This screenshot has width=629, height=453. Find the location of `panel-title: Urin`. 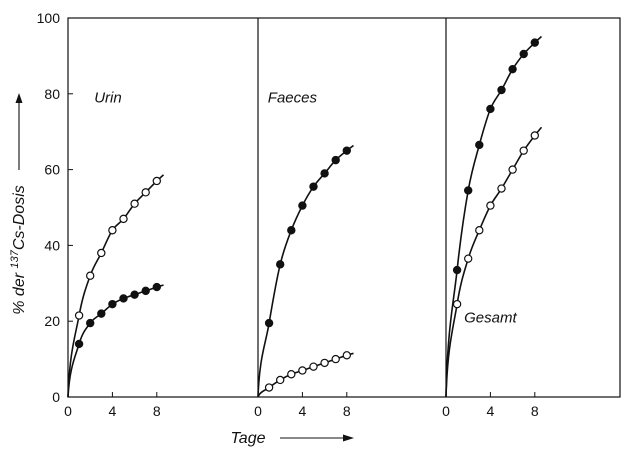

panel-title: Urin is located at coordinates (108, 98).